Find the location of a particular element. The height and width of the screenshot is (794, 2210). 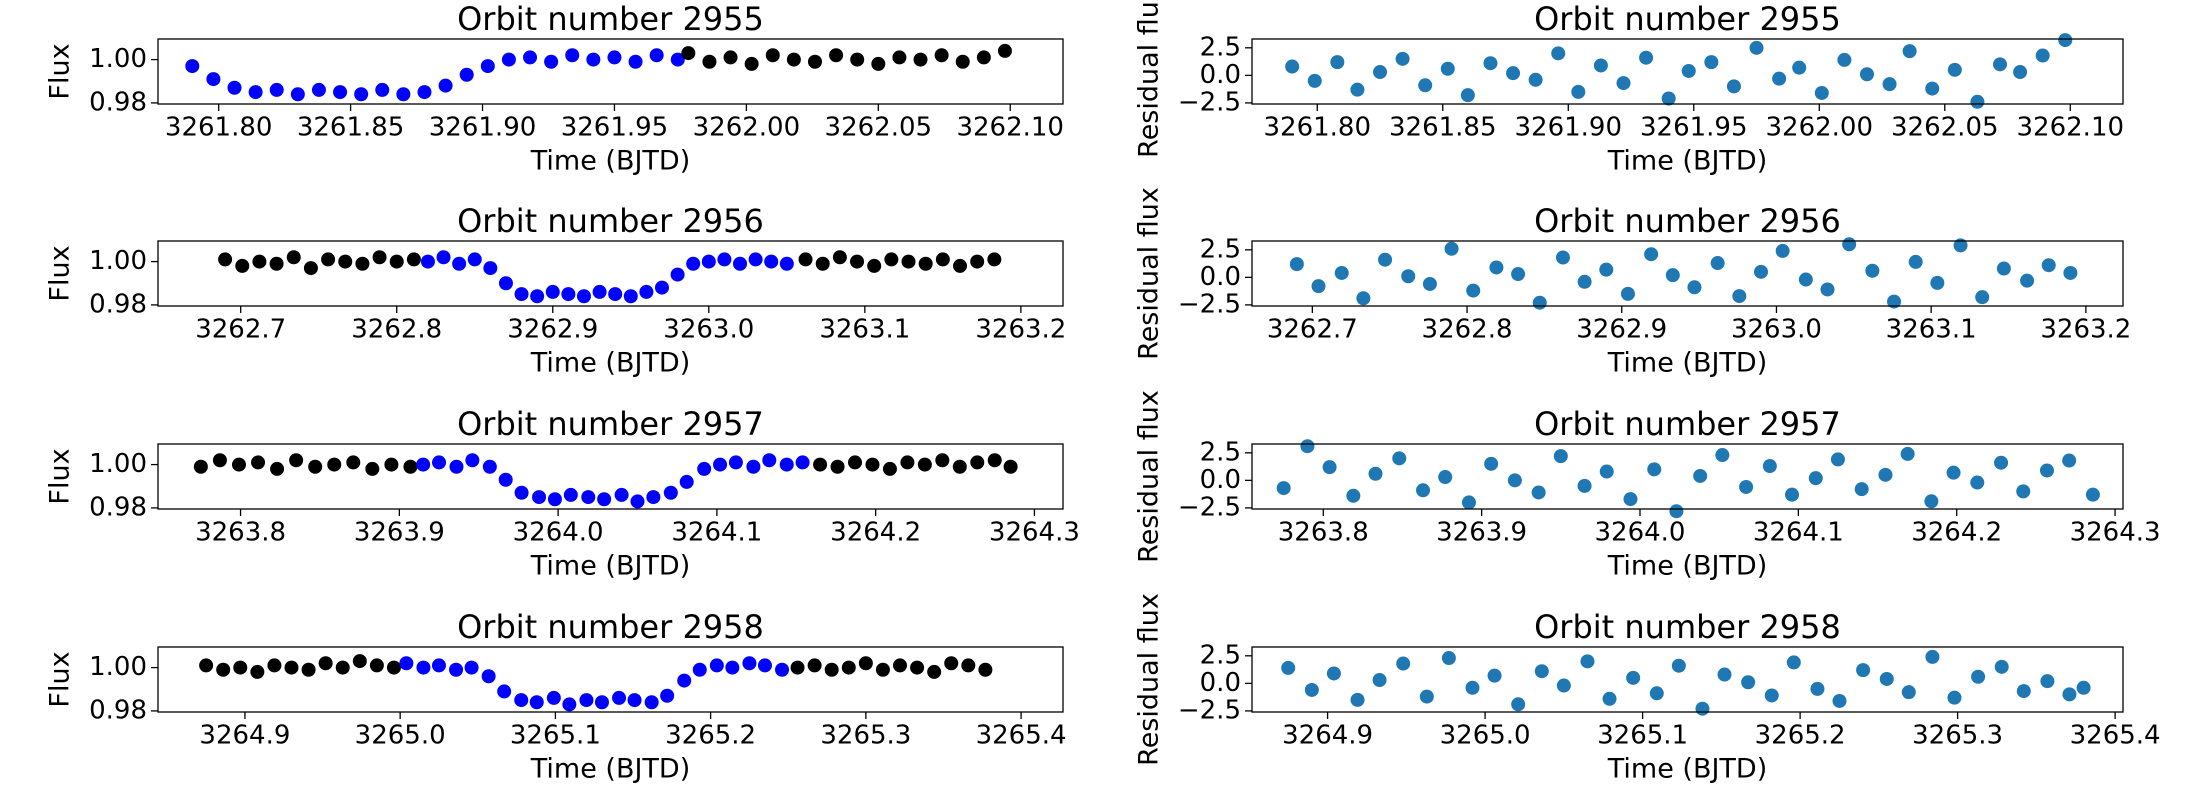

y-tick-label: 1.00 is located at coordinates (118, 261).